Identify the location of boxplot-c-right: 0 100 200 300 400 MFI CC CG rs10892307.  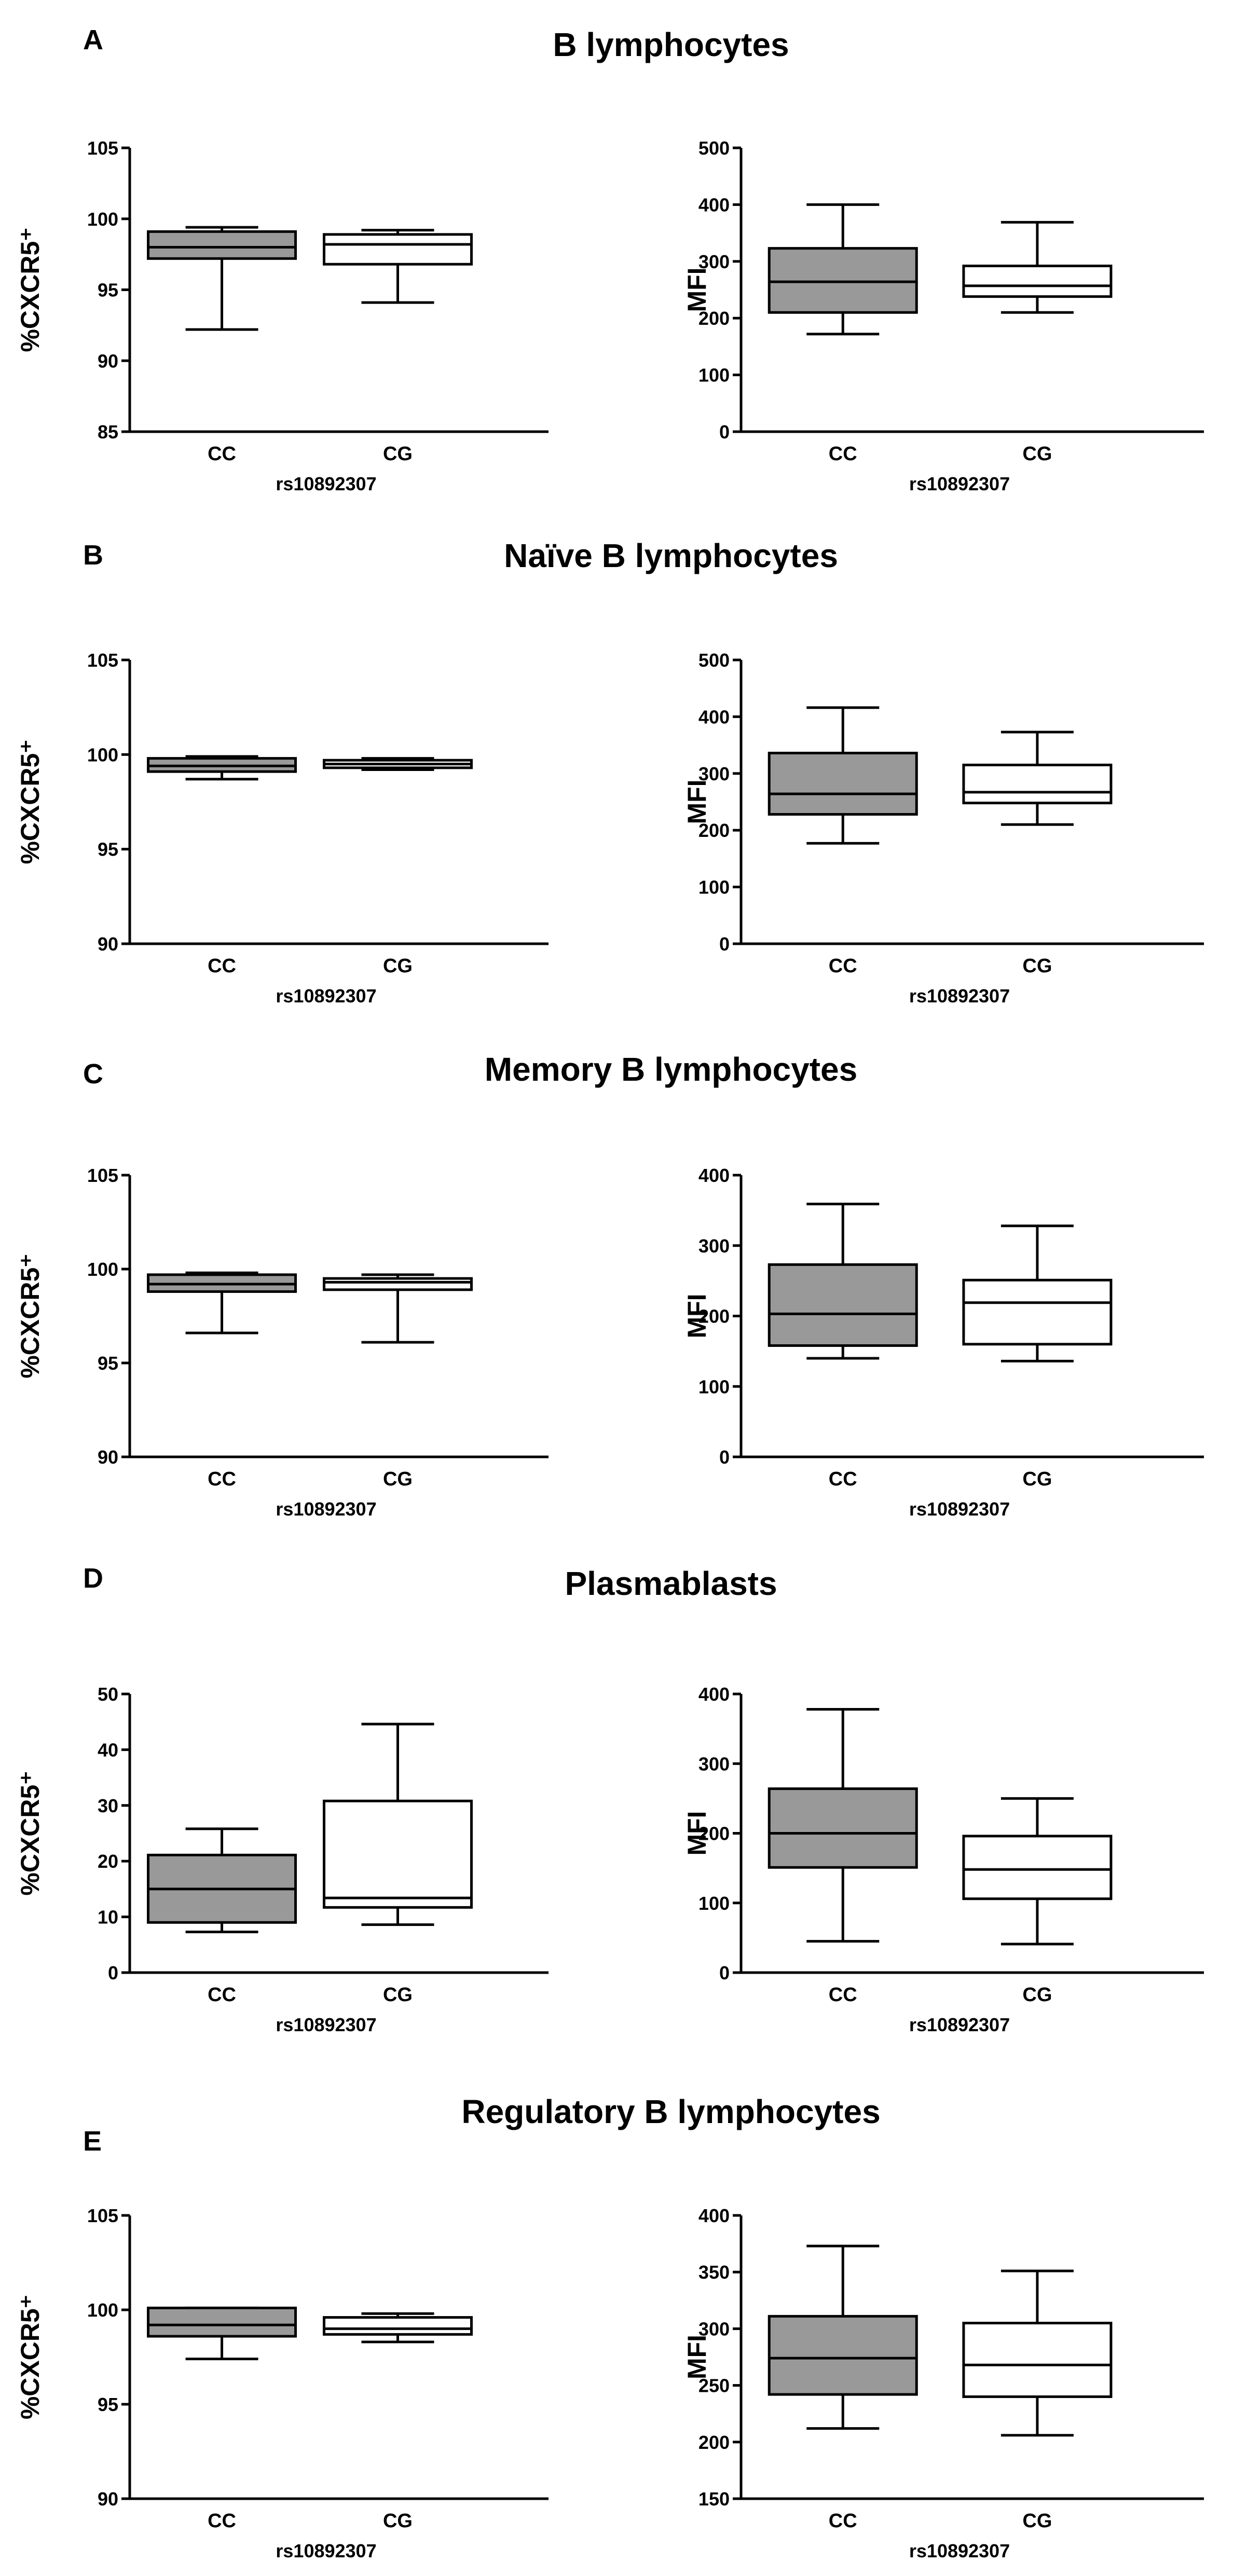
(943, 1342).